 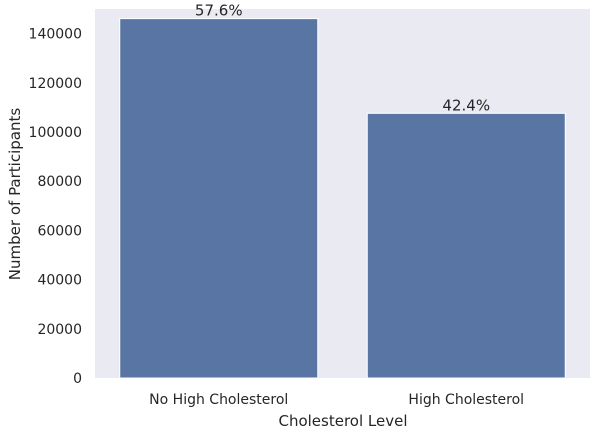 What do you see at coordinates (59, 330) in the screenshot?
I see `y-tick-label: 20000` at bounding box center [59, 330].